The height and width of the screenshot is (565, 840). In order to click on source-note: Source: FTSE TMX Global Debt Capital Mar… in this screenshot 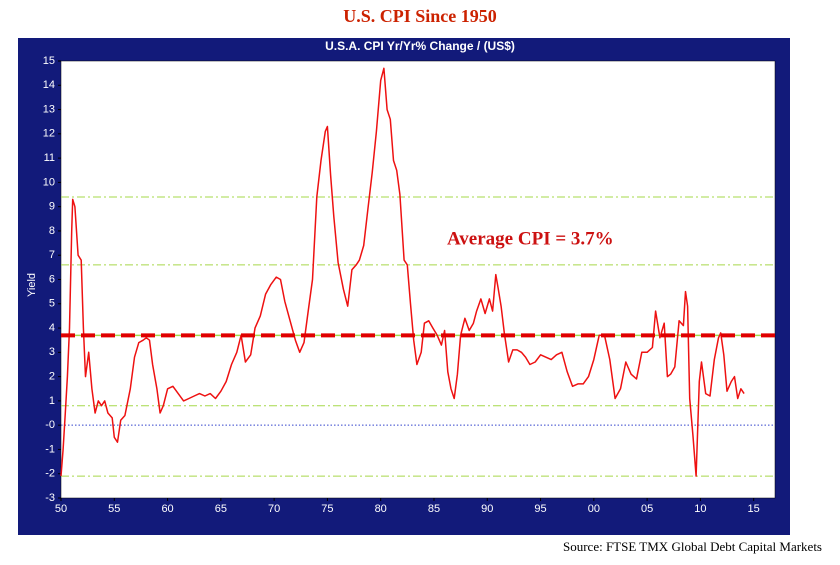, I will do `click(692, 546)`.